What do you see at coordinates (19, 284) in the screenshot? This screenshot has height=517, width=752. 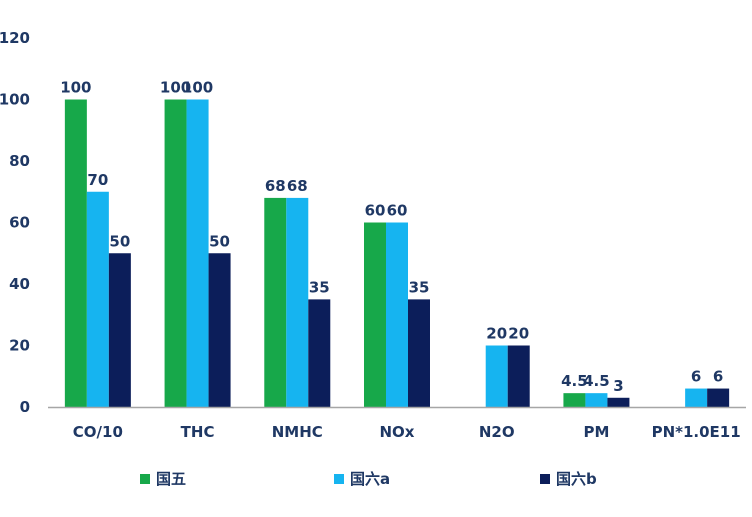 I see `y-tick-label: 40` at bounding box center [19, 284].